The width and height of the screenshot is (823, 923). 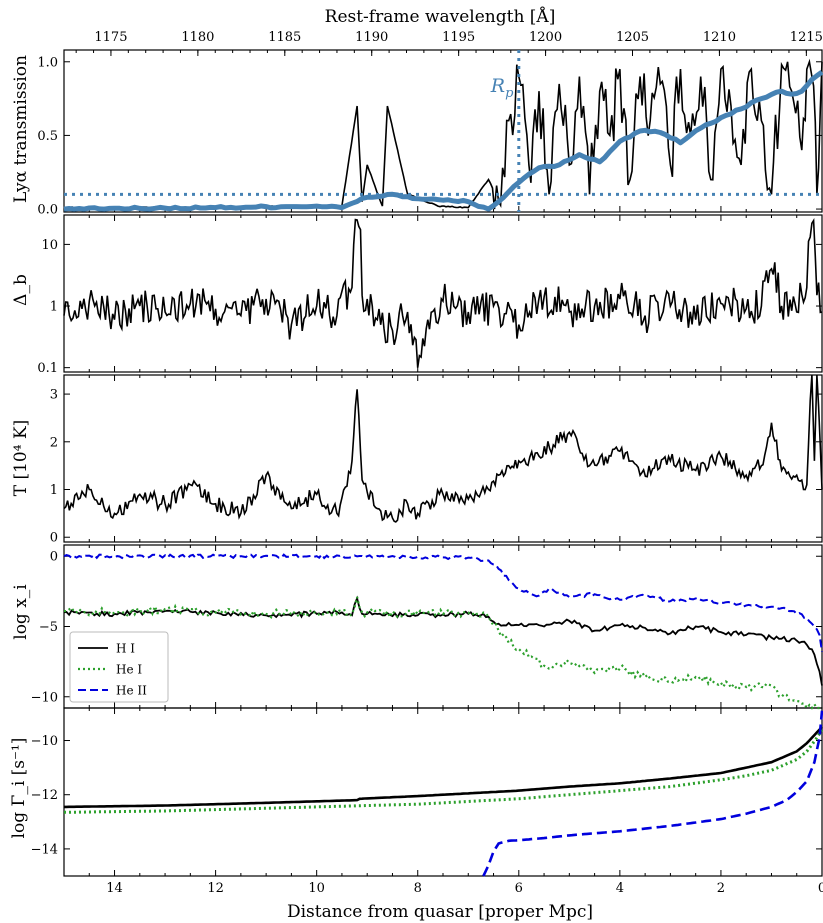 I want to click on y-label-overdensity: Δ_b, so click(x=21, y=290).